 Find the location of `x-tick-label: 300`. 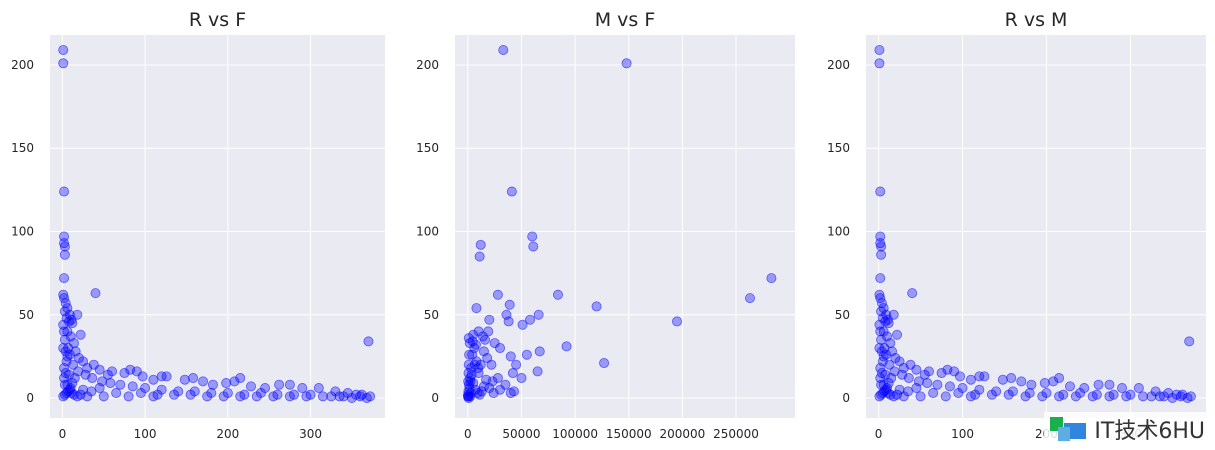

x-tick-label: 300 is located at coordinates (310, 434).